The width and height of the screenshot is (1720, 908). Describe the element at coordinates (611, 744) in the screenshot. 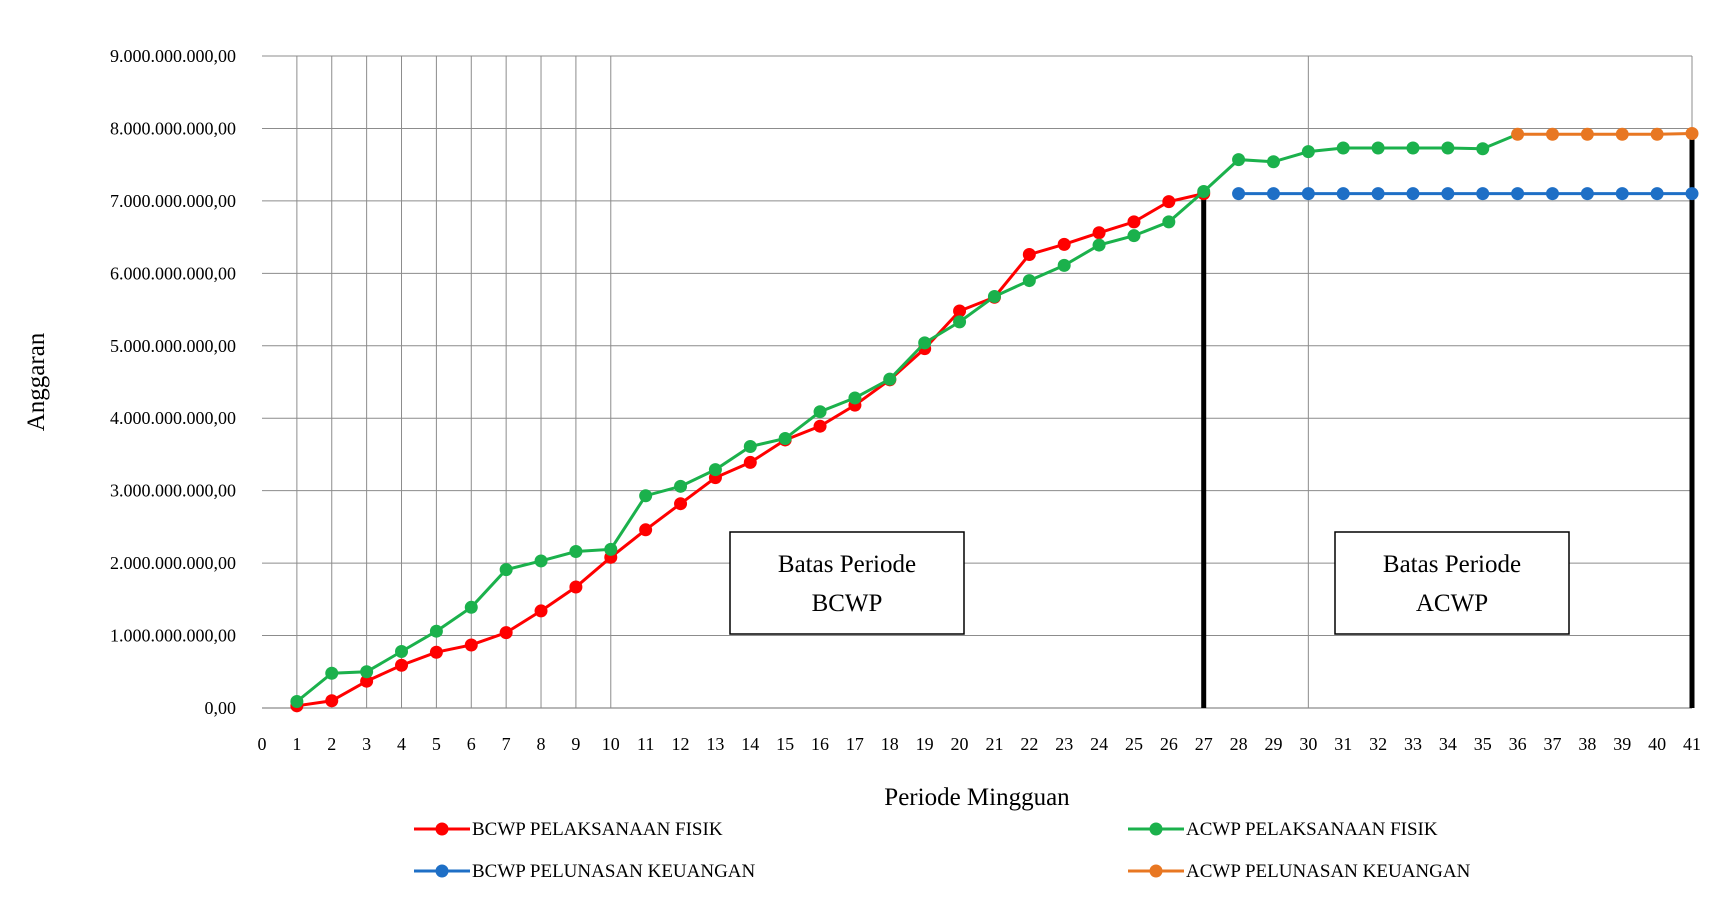

I see `x-tick-label: 10` at that location.